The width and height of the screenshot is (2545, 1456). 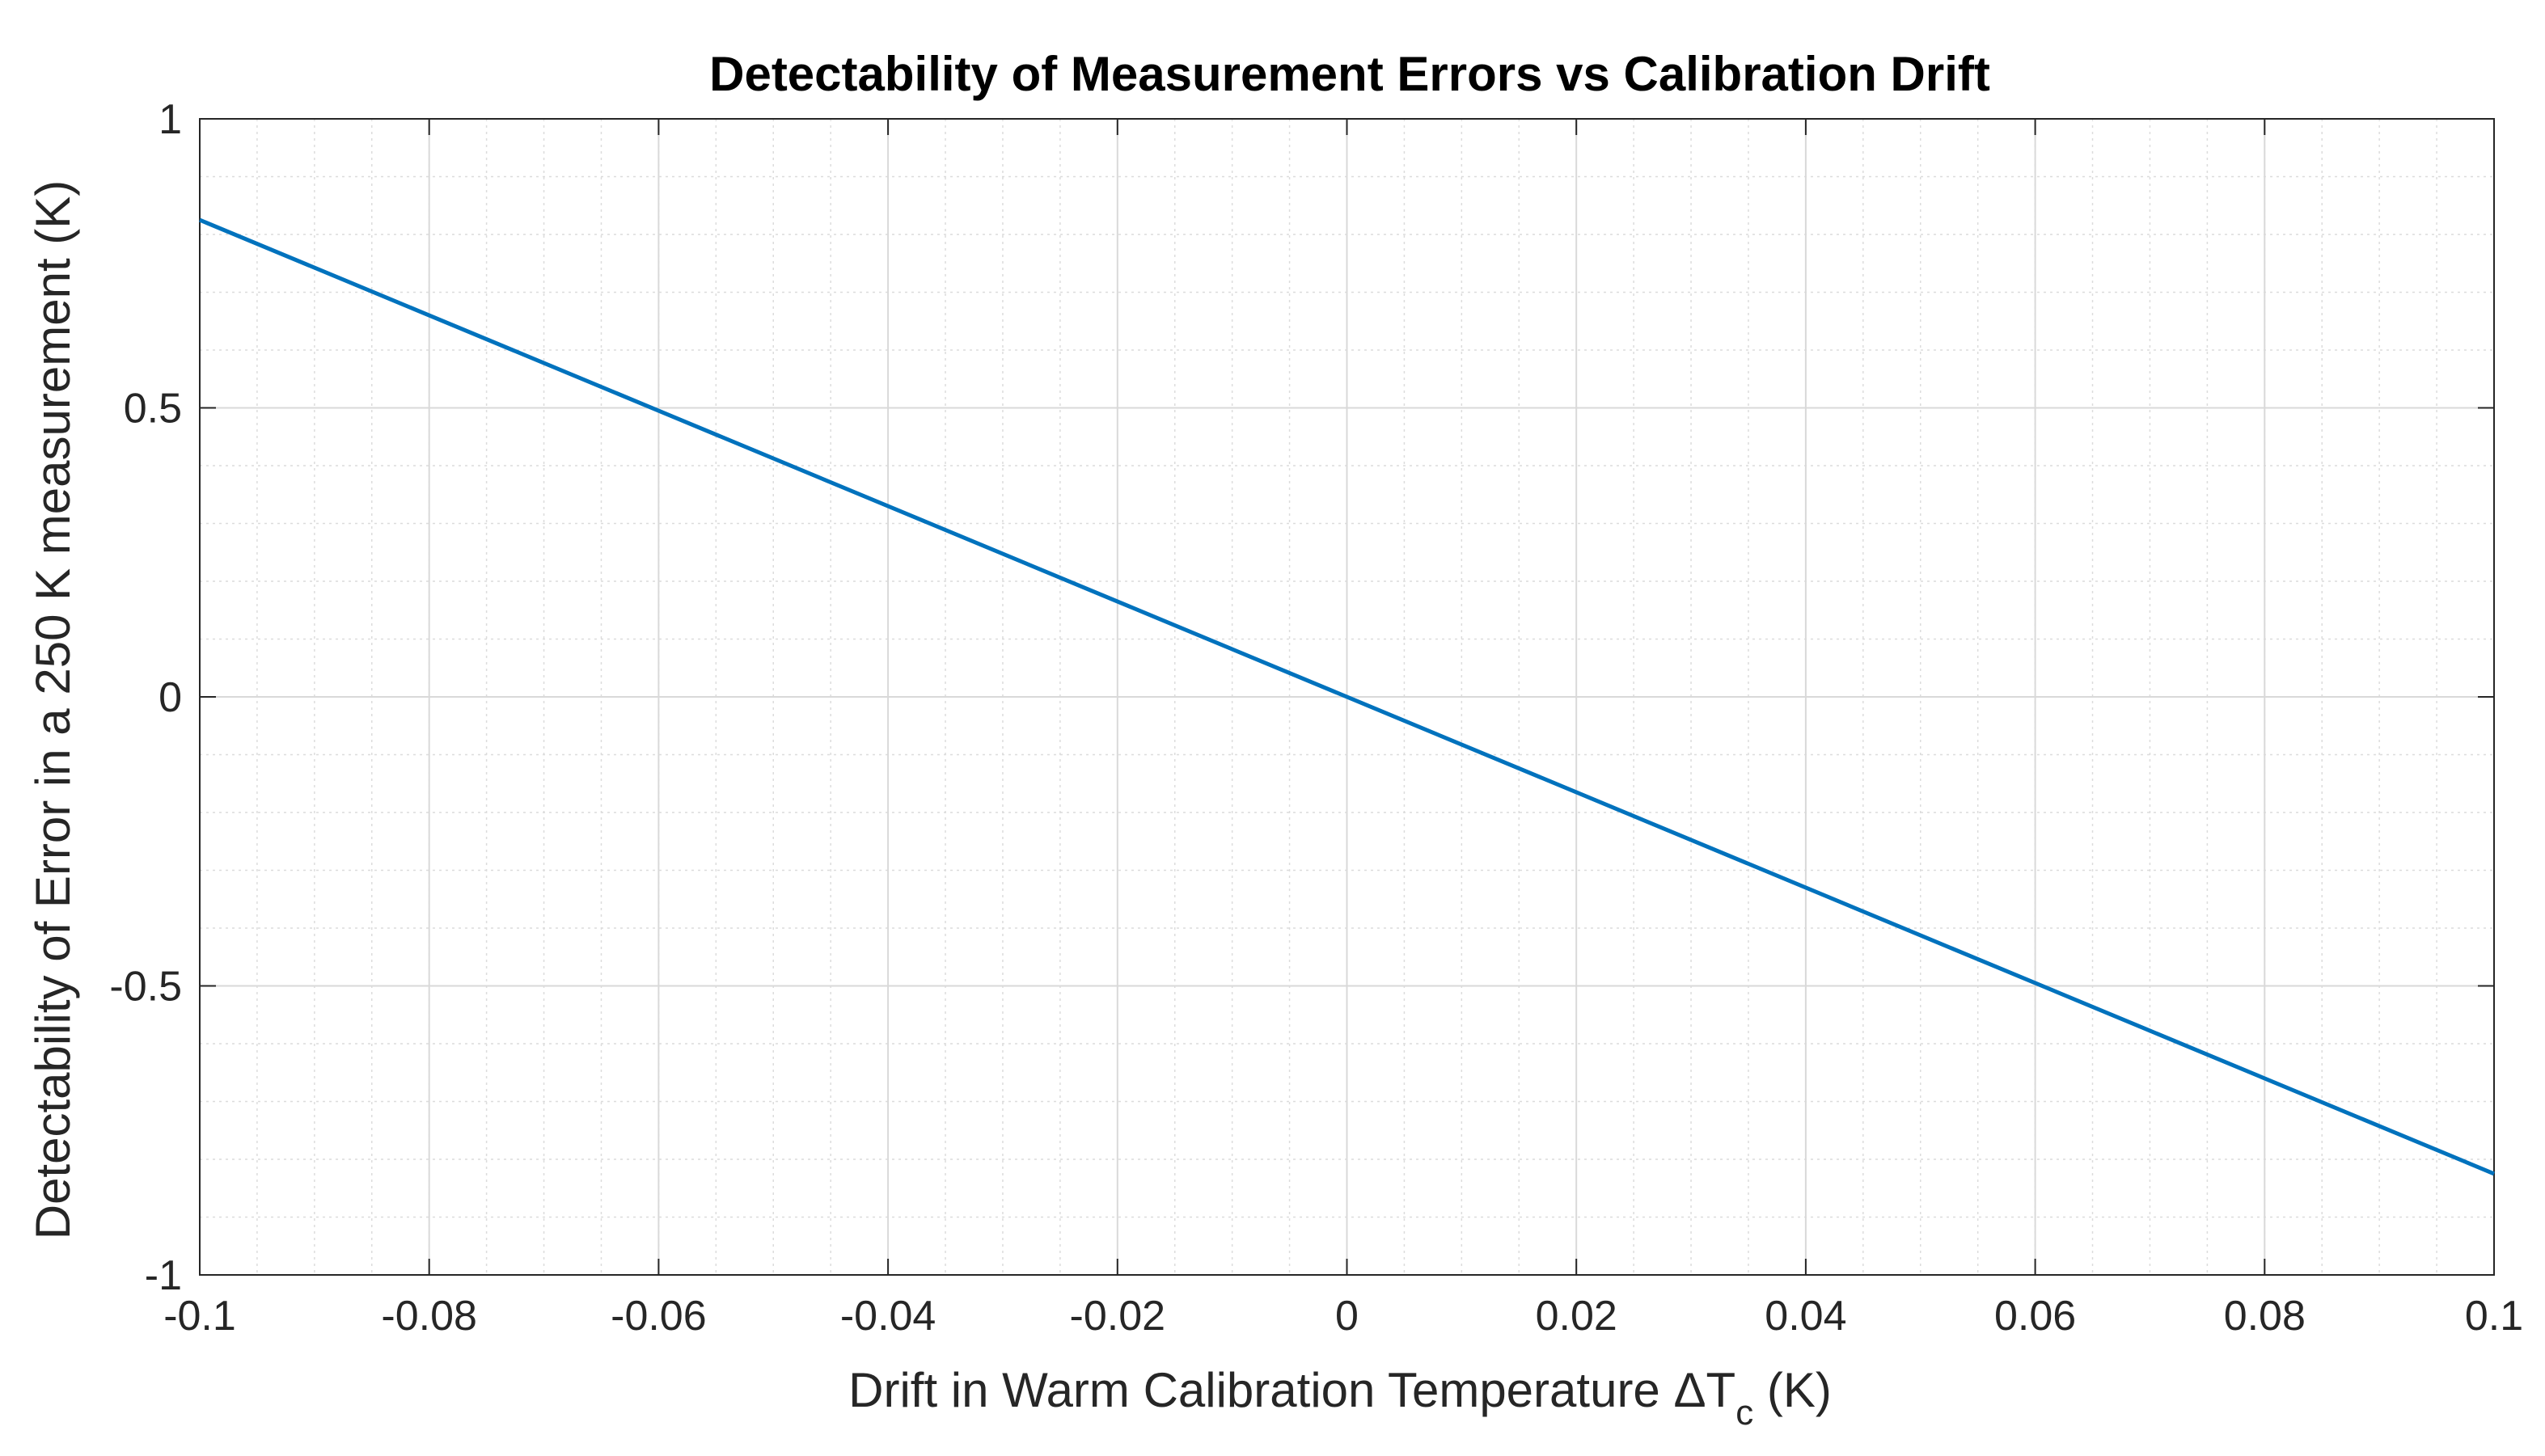 I want to click on y-tick-label: 0.5, so click(x=153, y=409).